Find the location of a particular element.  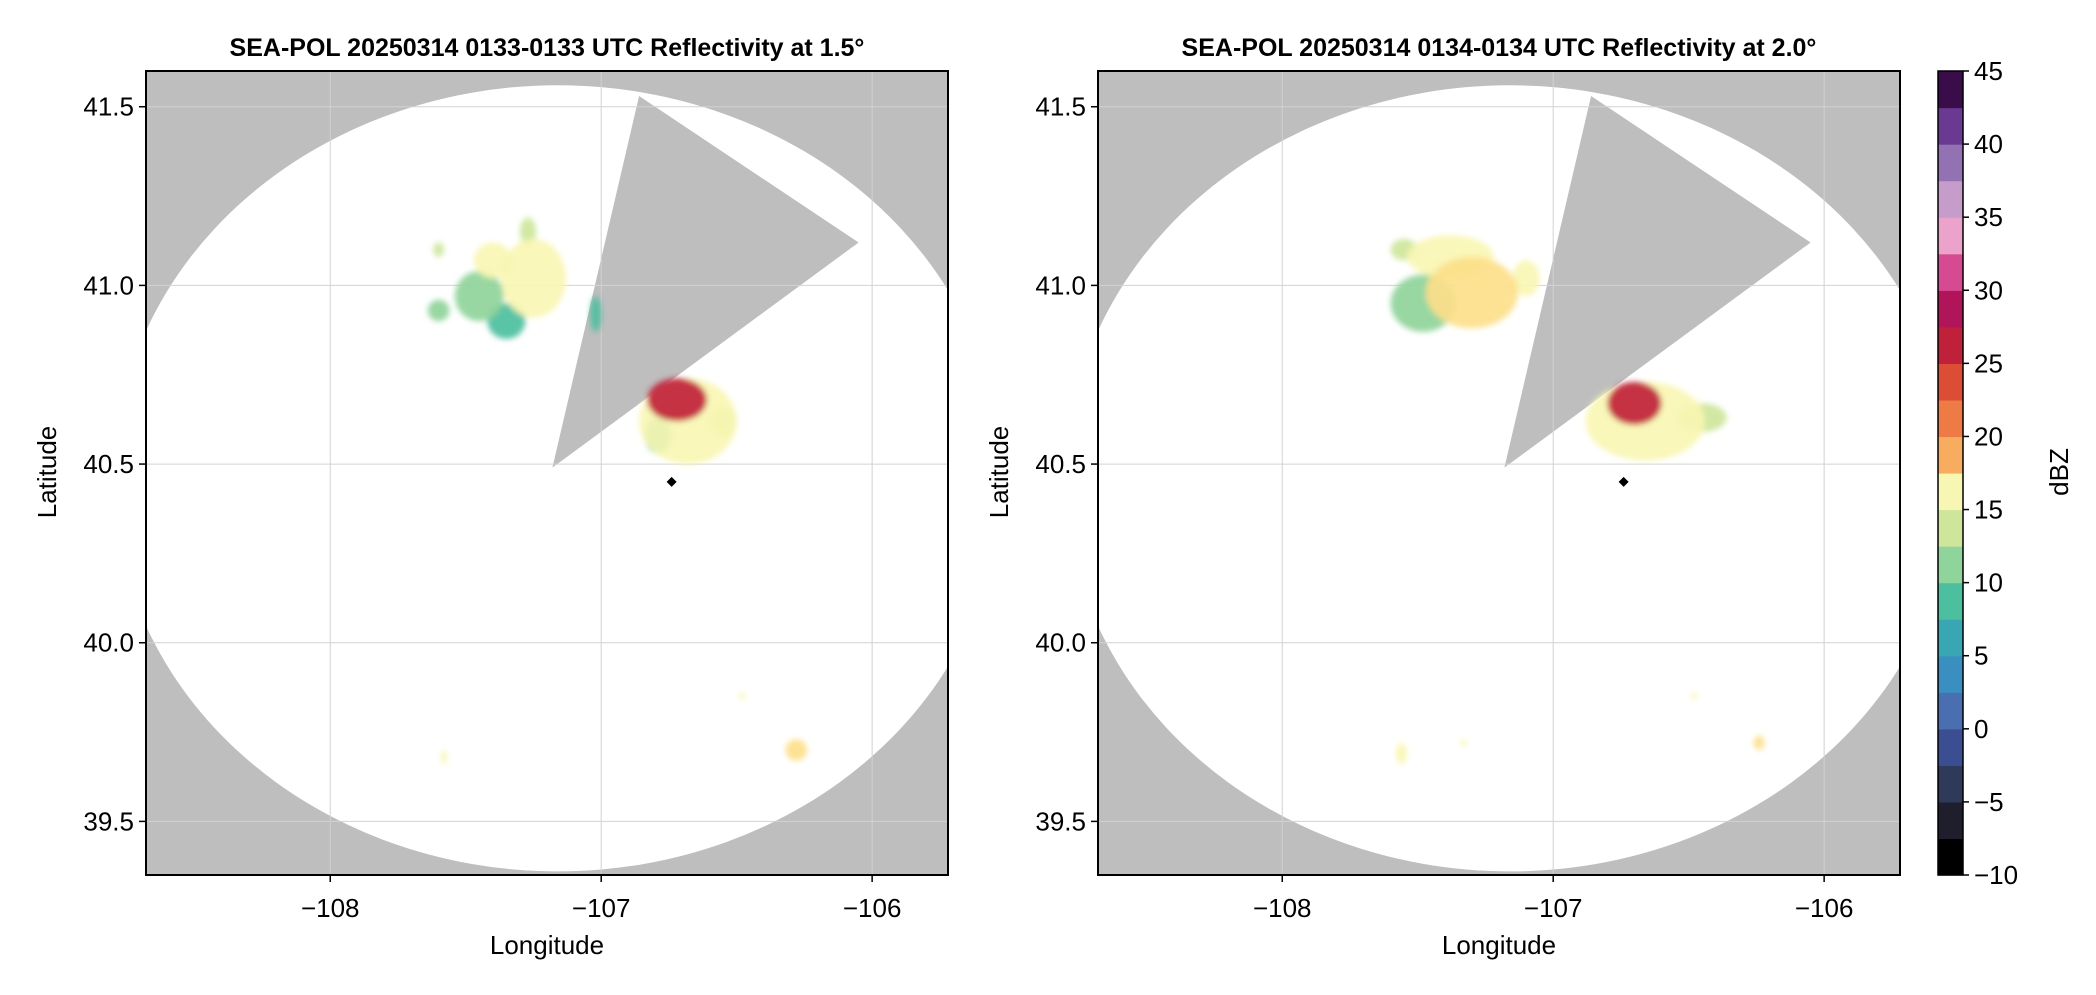

panel-left-x-ticks: −108 −107 −106 is located at coordinates (601, 899).